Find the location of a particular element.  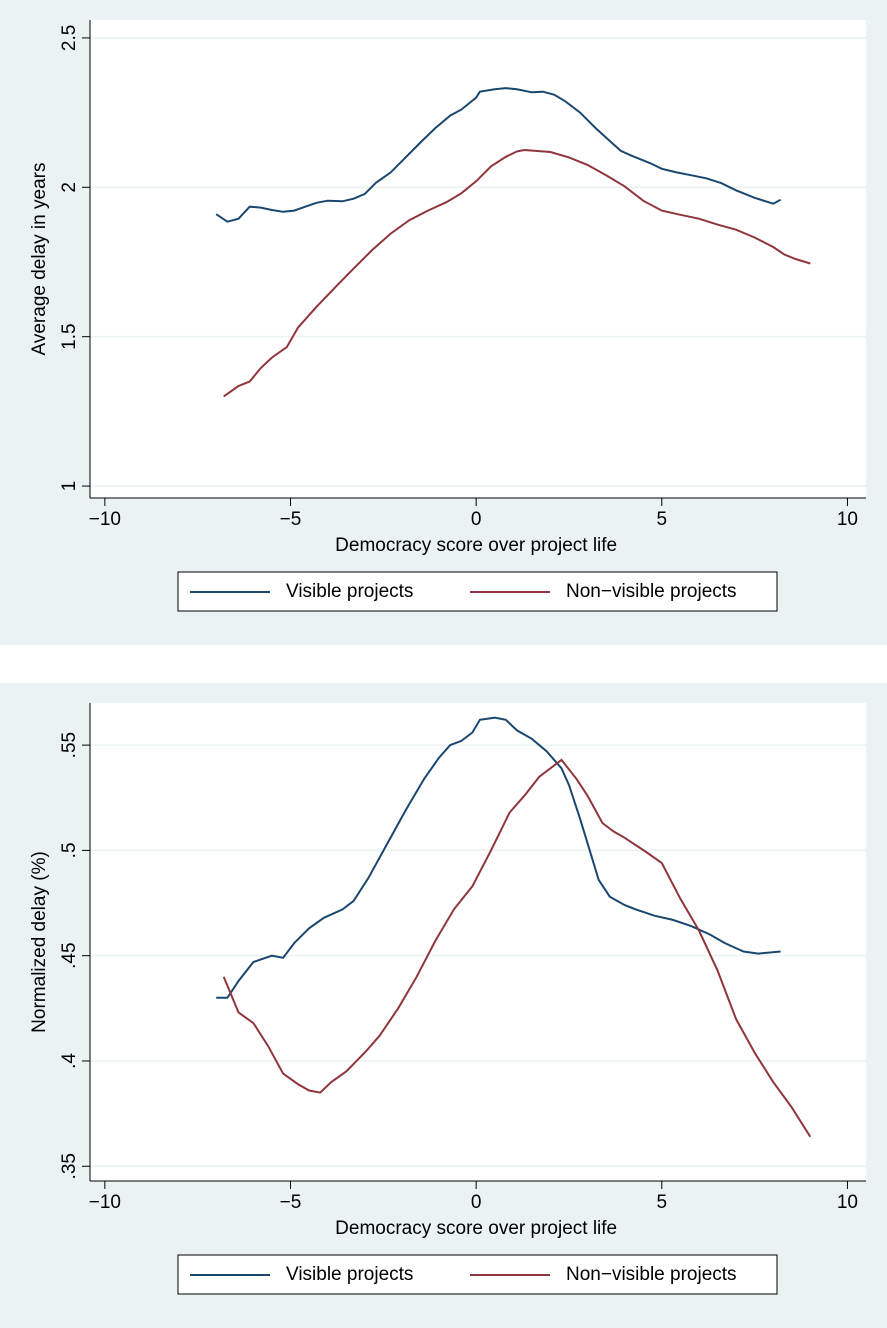

y-tick-label: 2 is located at coordinates (69, 187).